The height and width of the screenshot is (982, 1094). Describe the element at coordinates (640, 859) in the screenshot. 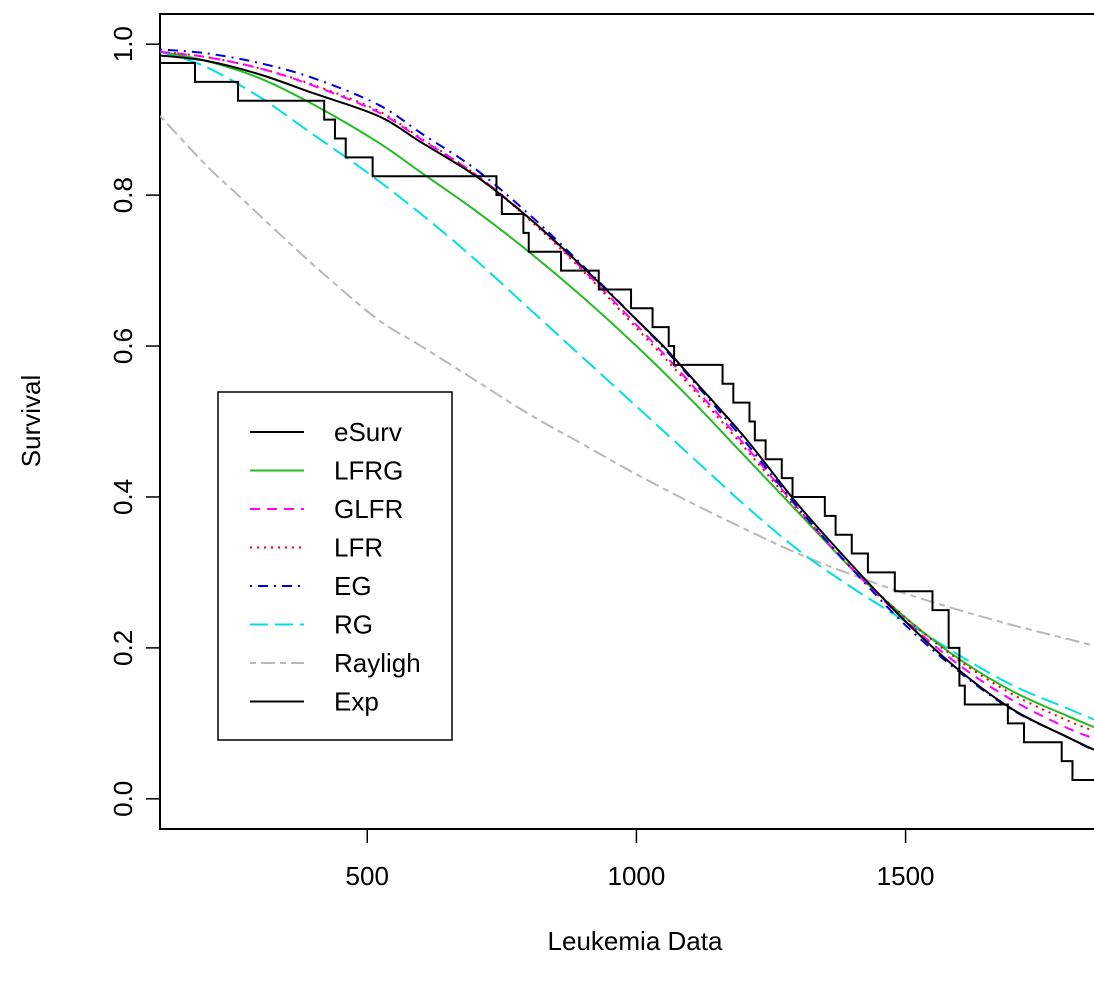

I see `x-axis: 500 1000 1500` at that location.